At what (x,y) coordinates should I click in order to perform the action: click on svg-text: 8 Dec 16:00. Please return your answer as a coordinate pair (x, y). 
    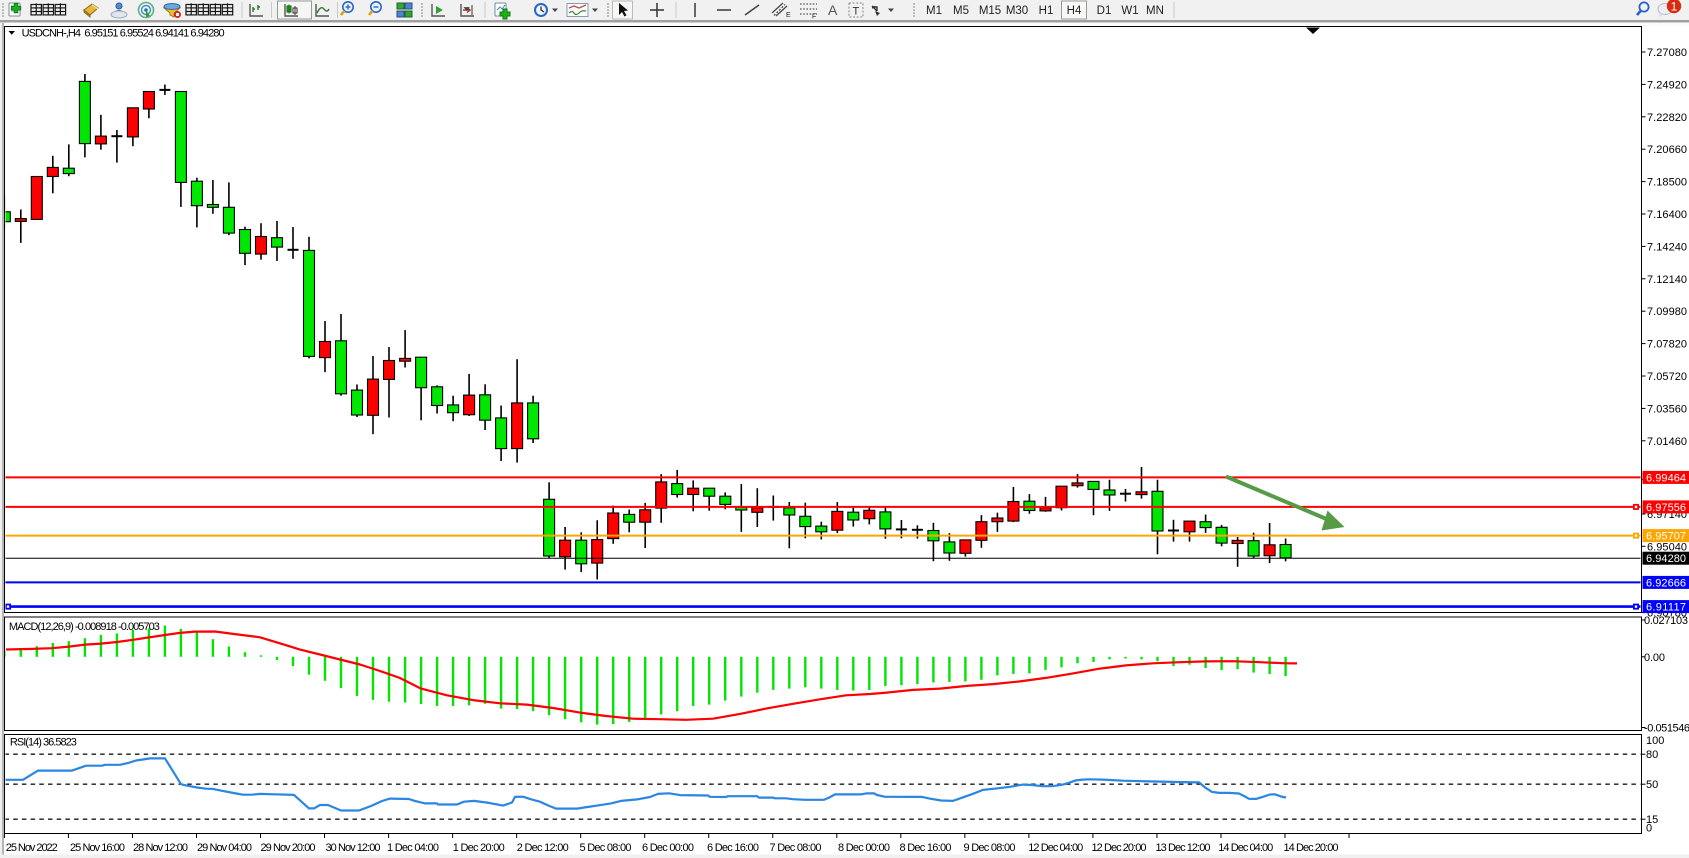
    Looking at the image, I should click on (926, 848).